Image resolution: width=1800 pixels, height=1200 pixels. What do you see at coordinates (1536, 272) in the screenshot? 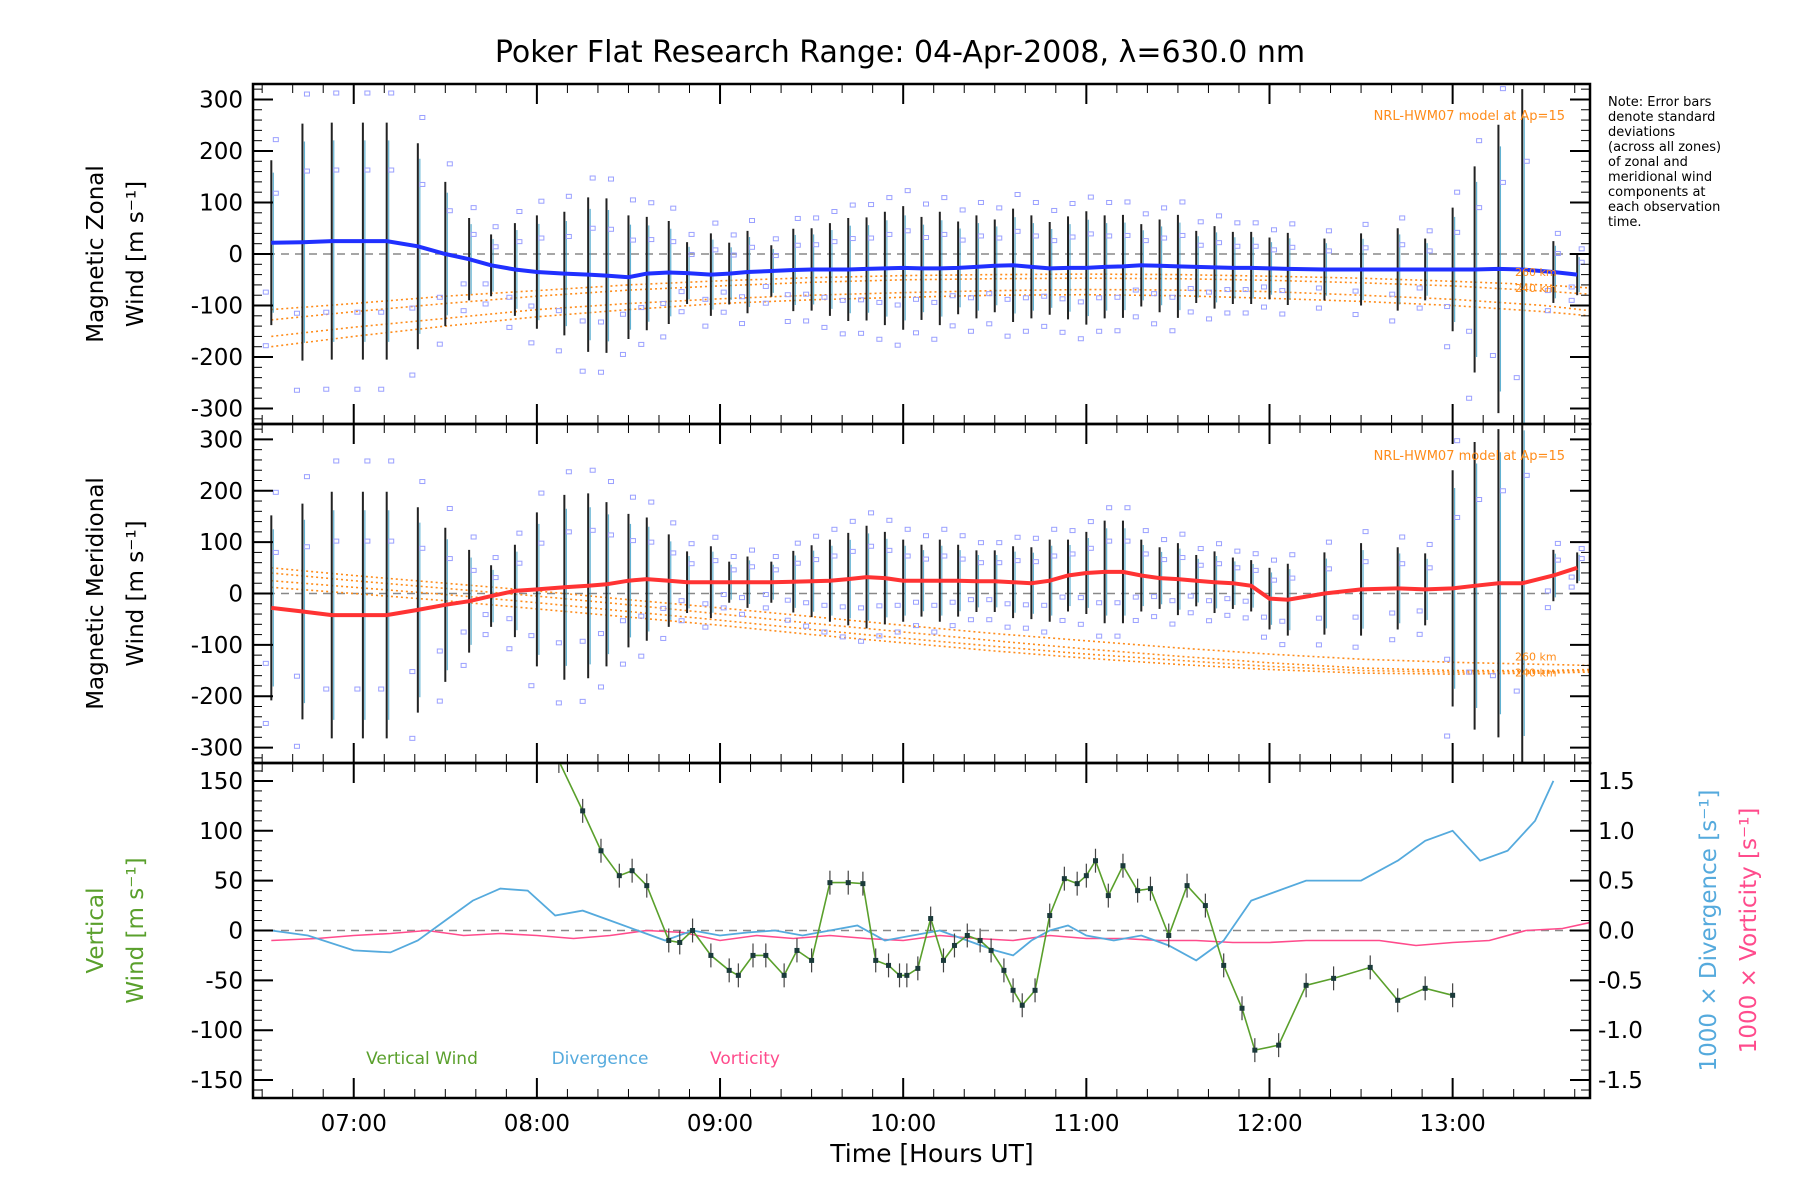
I see `model-alt-label: 260 km` at bounding box center [1536, 272].